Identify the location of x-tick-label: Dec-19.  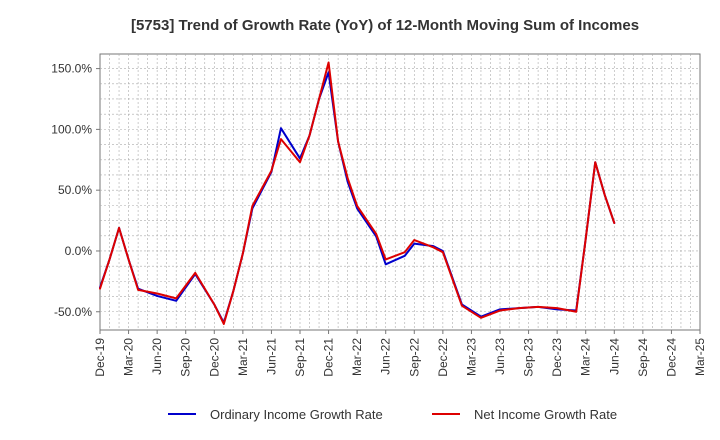
(100, 357).